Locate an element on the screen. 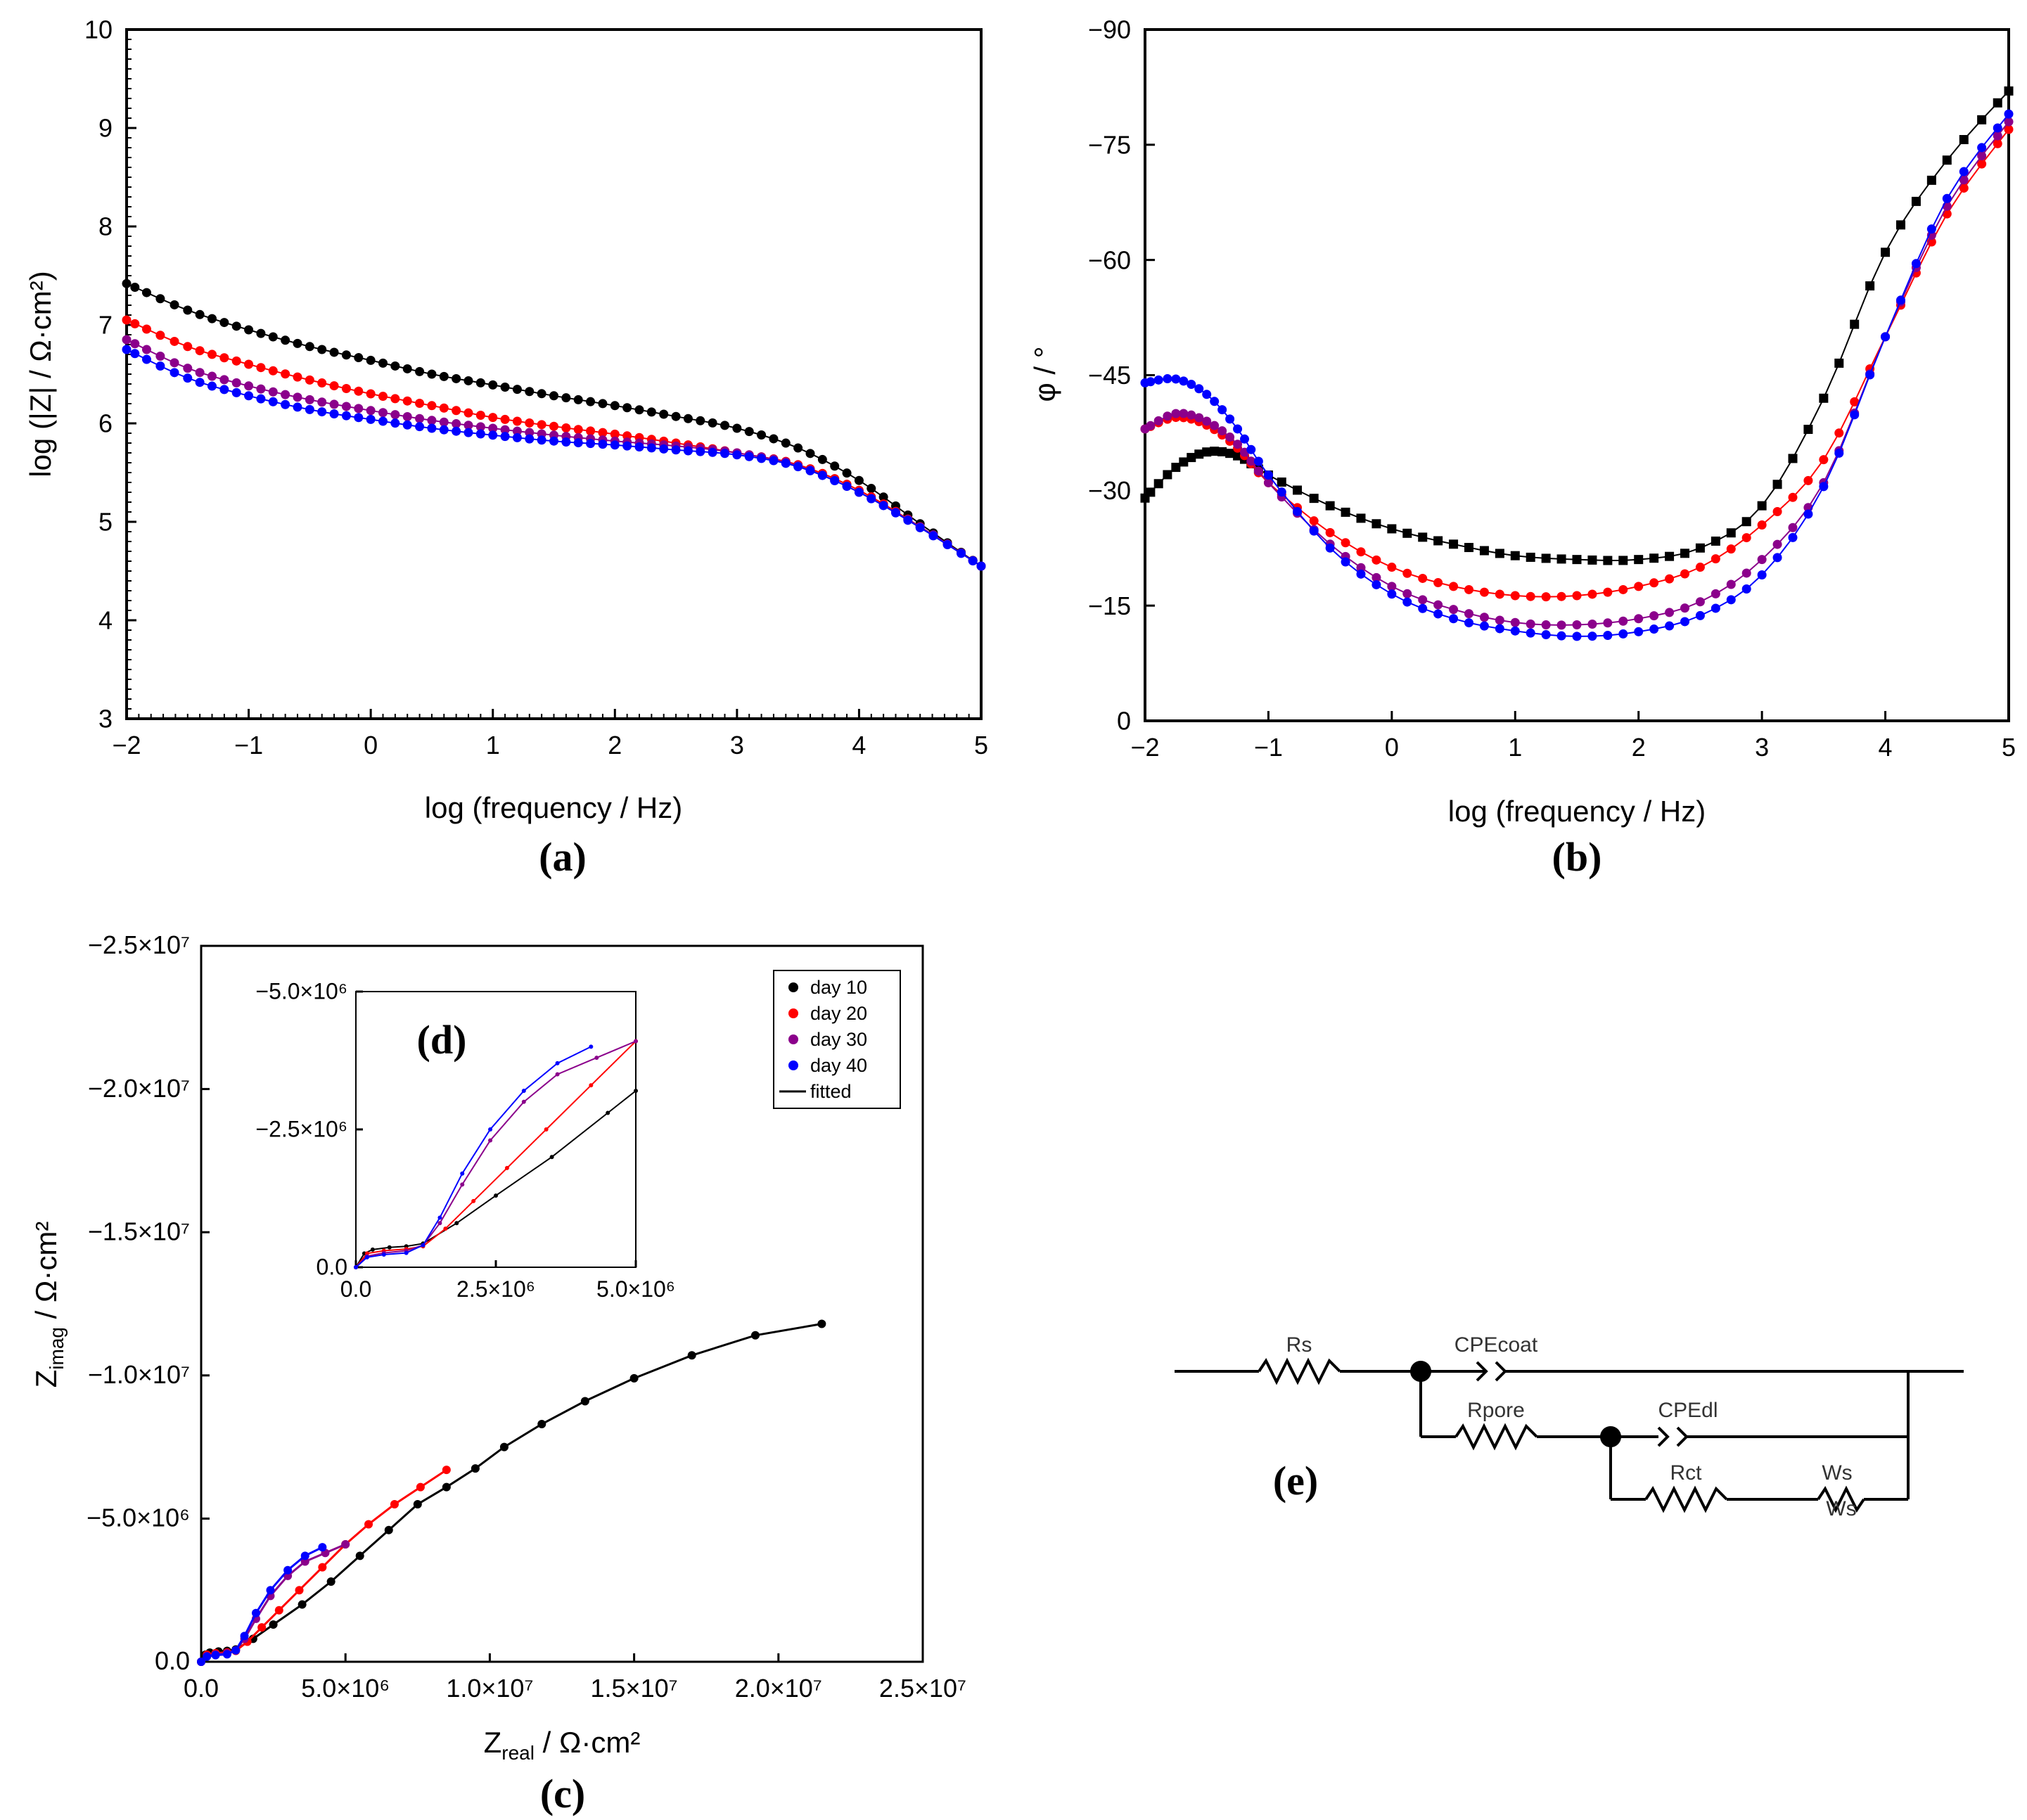 This screenshot has width=2027, height=1820. x-tick-label: 2.0×10⁷ is located at coordinates (778, 1689).